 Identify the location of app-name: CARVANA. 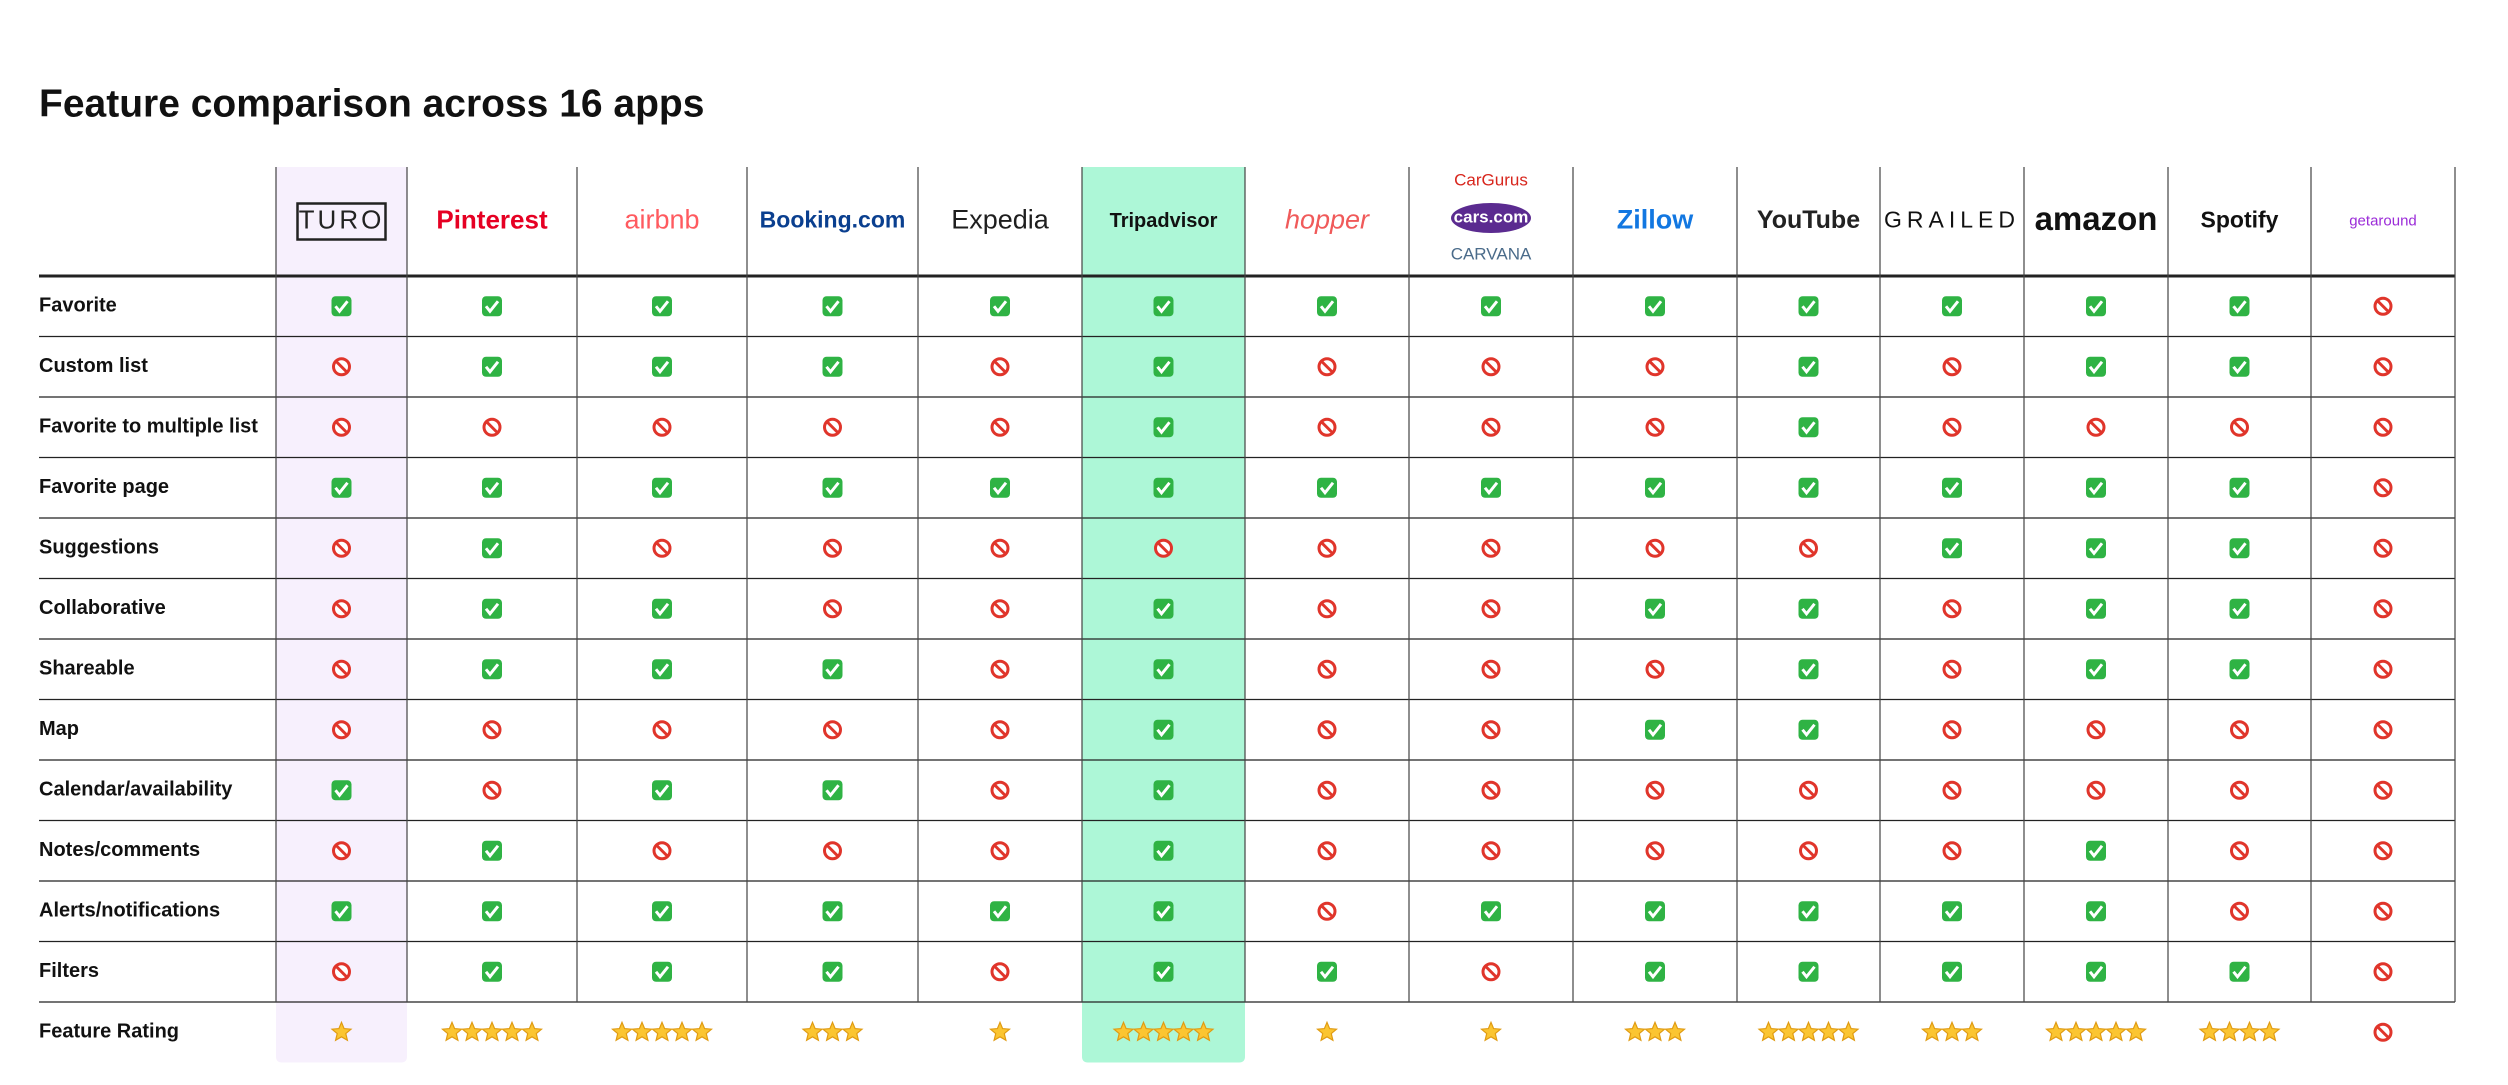
(1491, 253).